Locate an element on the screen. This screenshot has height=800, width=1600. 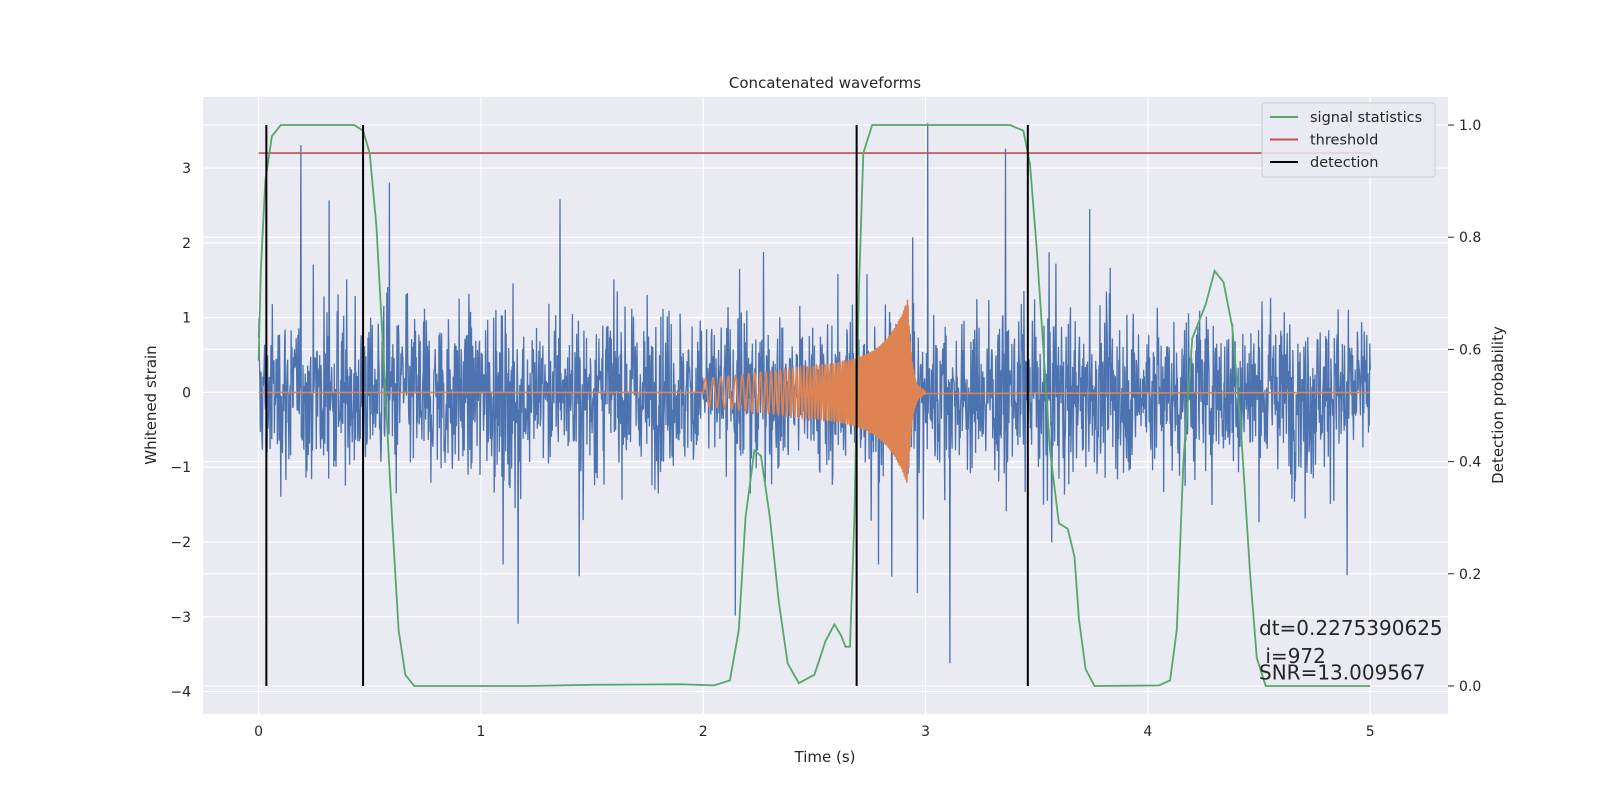
y-tick-label: 2 is located at coordinates (186, 244).